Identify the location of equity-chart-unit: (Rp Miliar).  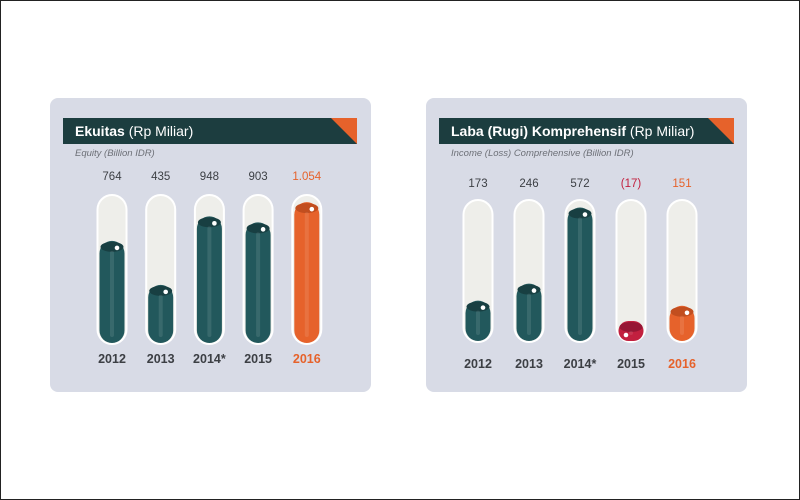
(161, 131).